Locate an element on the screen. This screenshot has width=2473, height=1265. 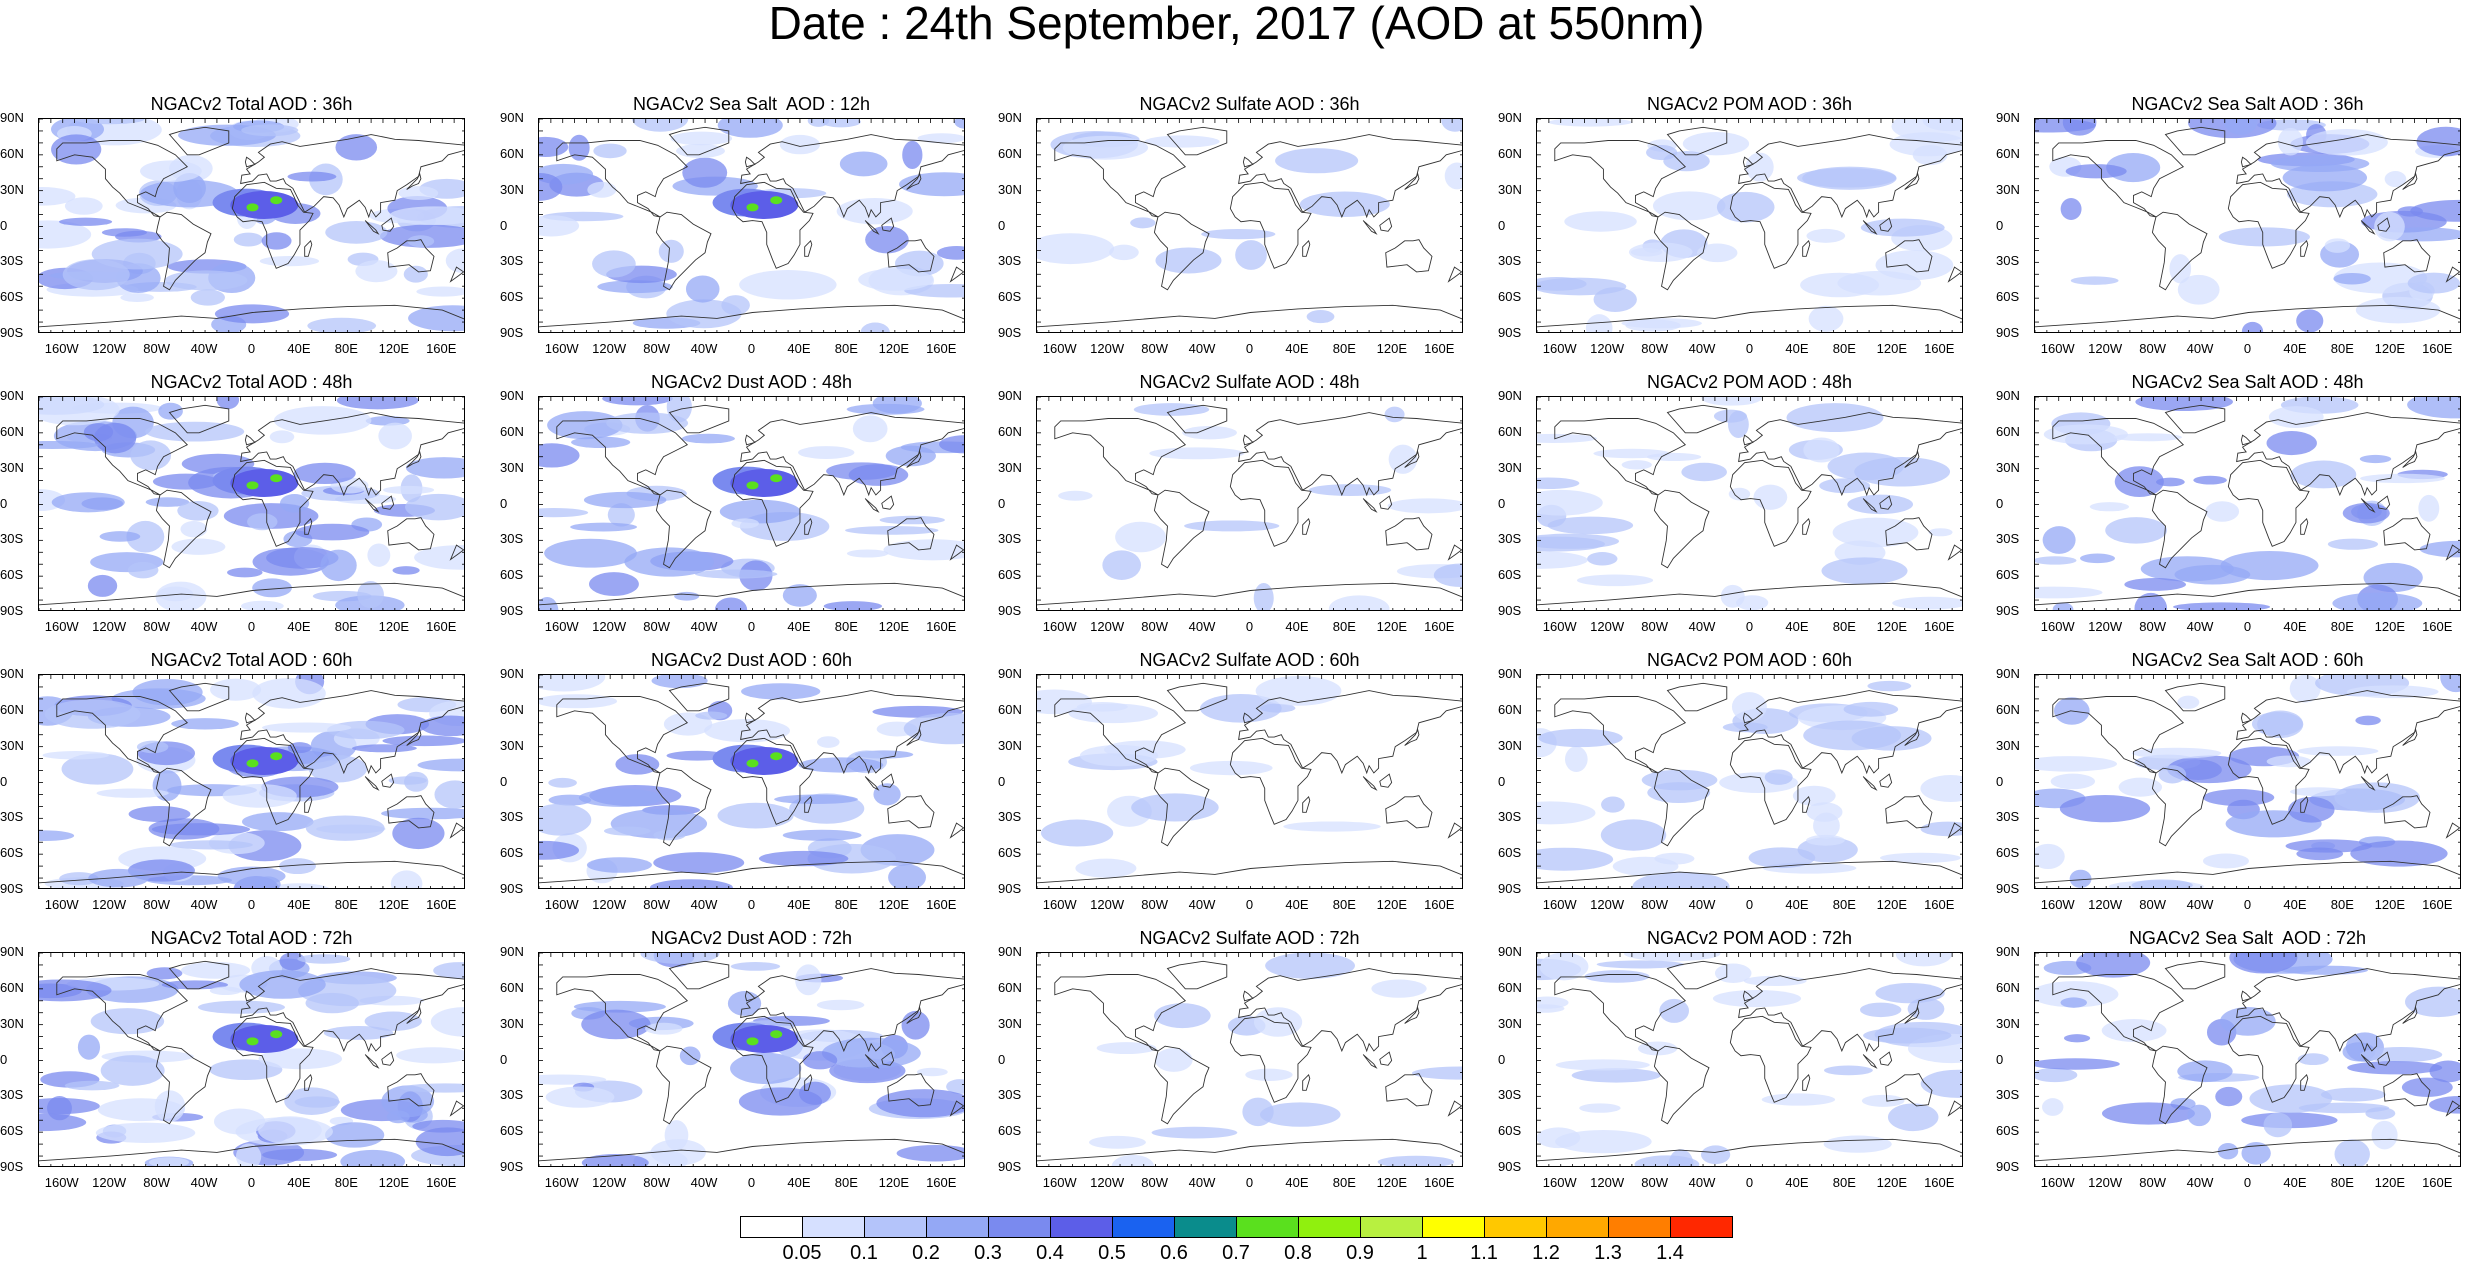
lon-tick-label: 40W is located at coordinates (204, 626).